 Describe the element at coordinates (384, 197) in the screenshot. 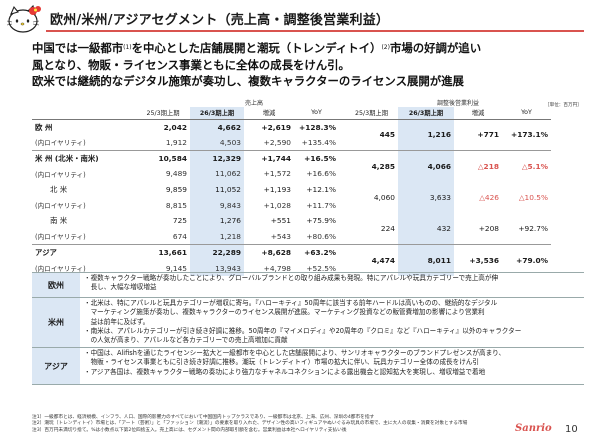

I see `cell: 4,060` at that location.